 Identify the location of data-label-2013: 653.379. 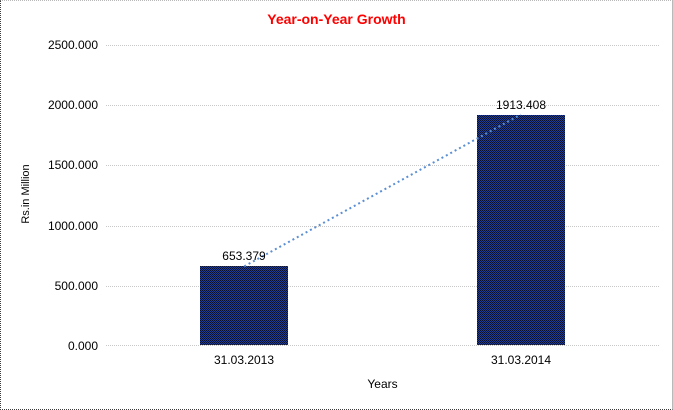
(244, 256).